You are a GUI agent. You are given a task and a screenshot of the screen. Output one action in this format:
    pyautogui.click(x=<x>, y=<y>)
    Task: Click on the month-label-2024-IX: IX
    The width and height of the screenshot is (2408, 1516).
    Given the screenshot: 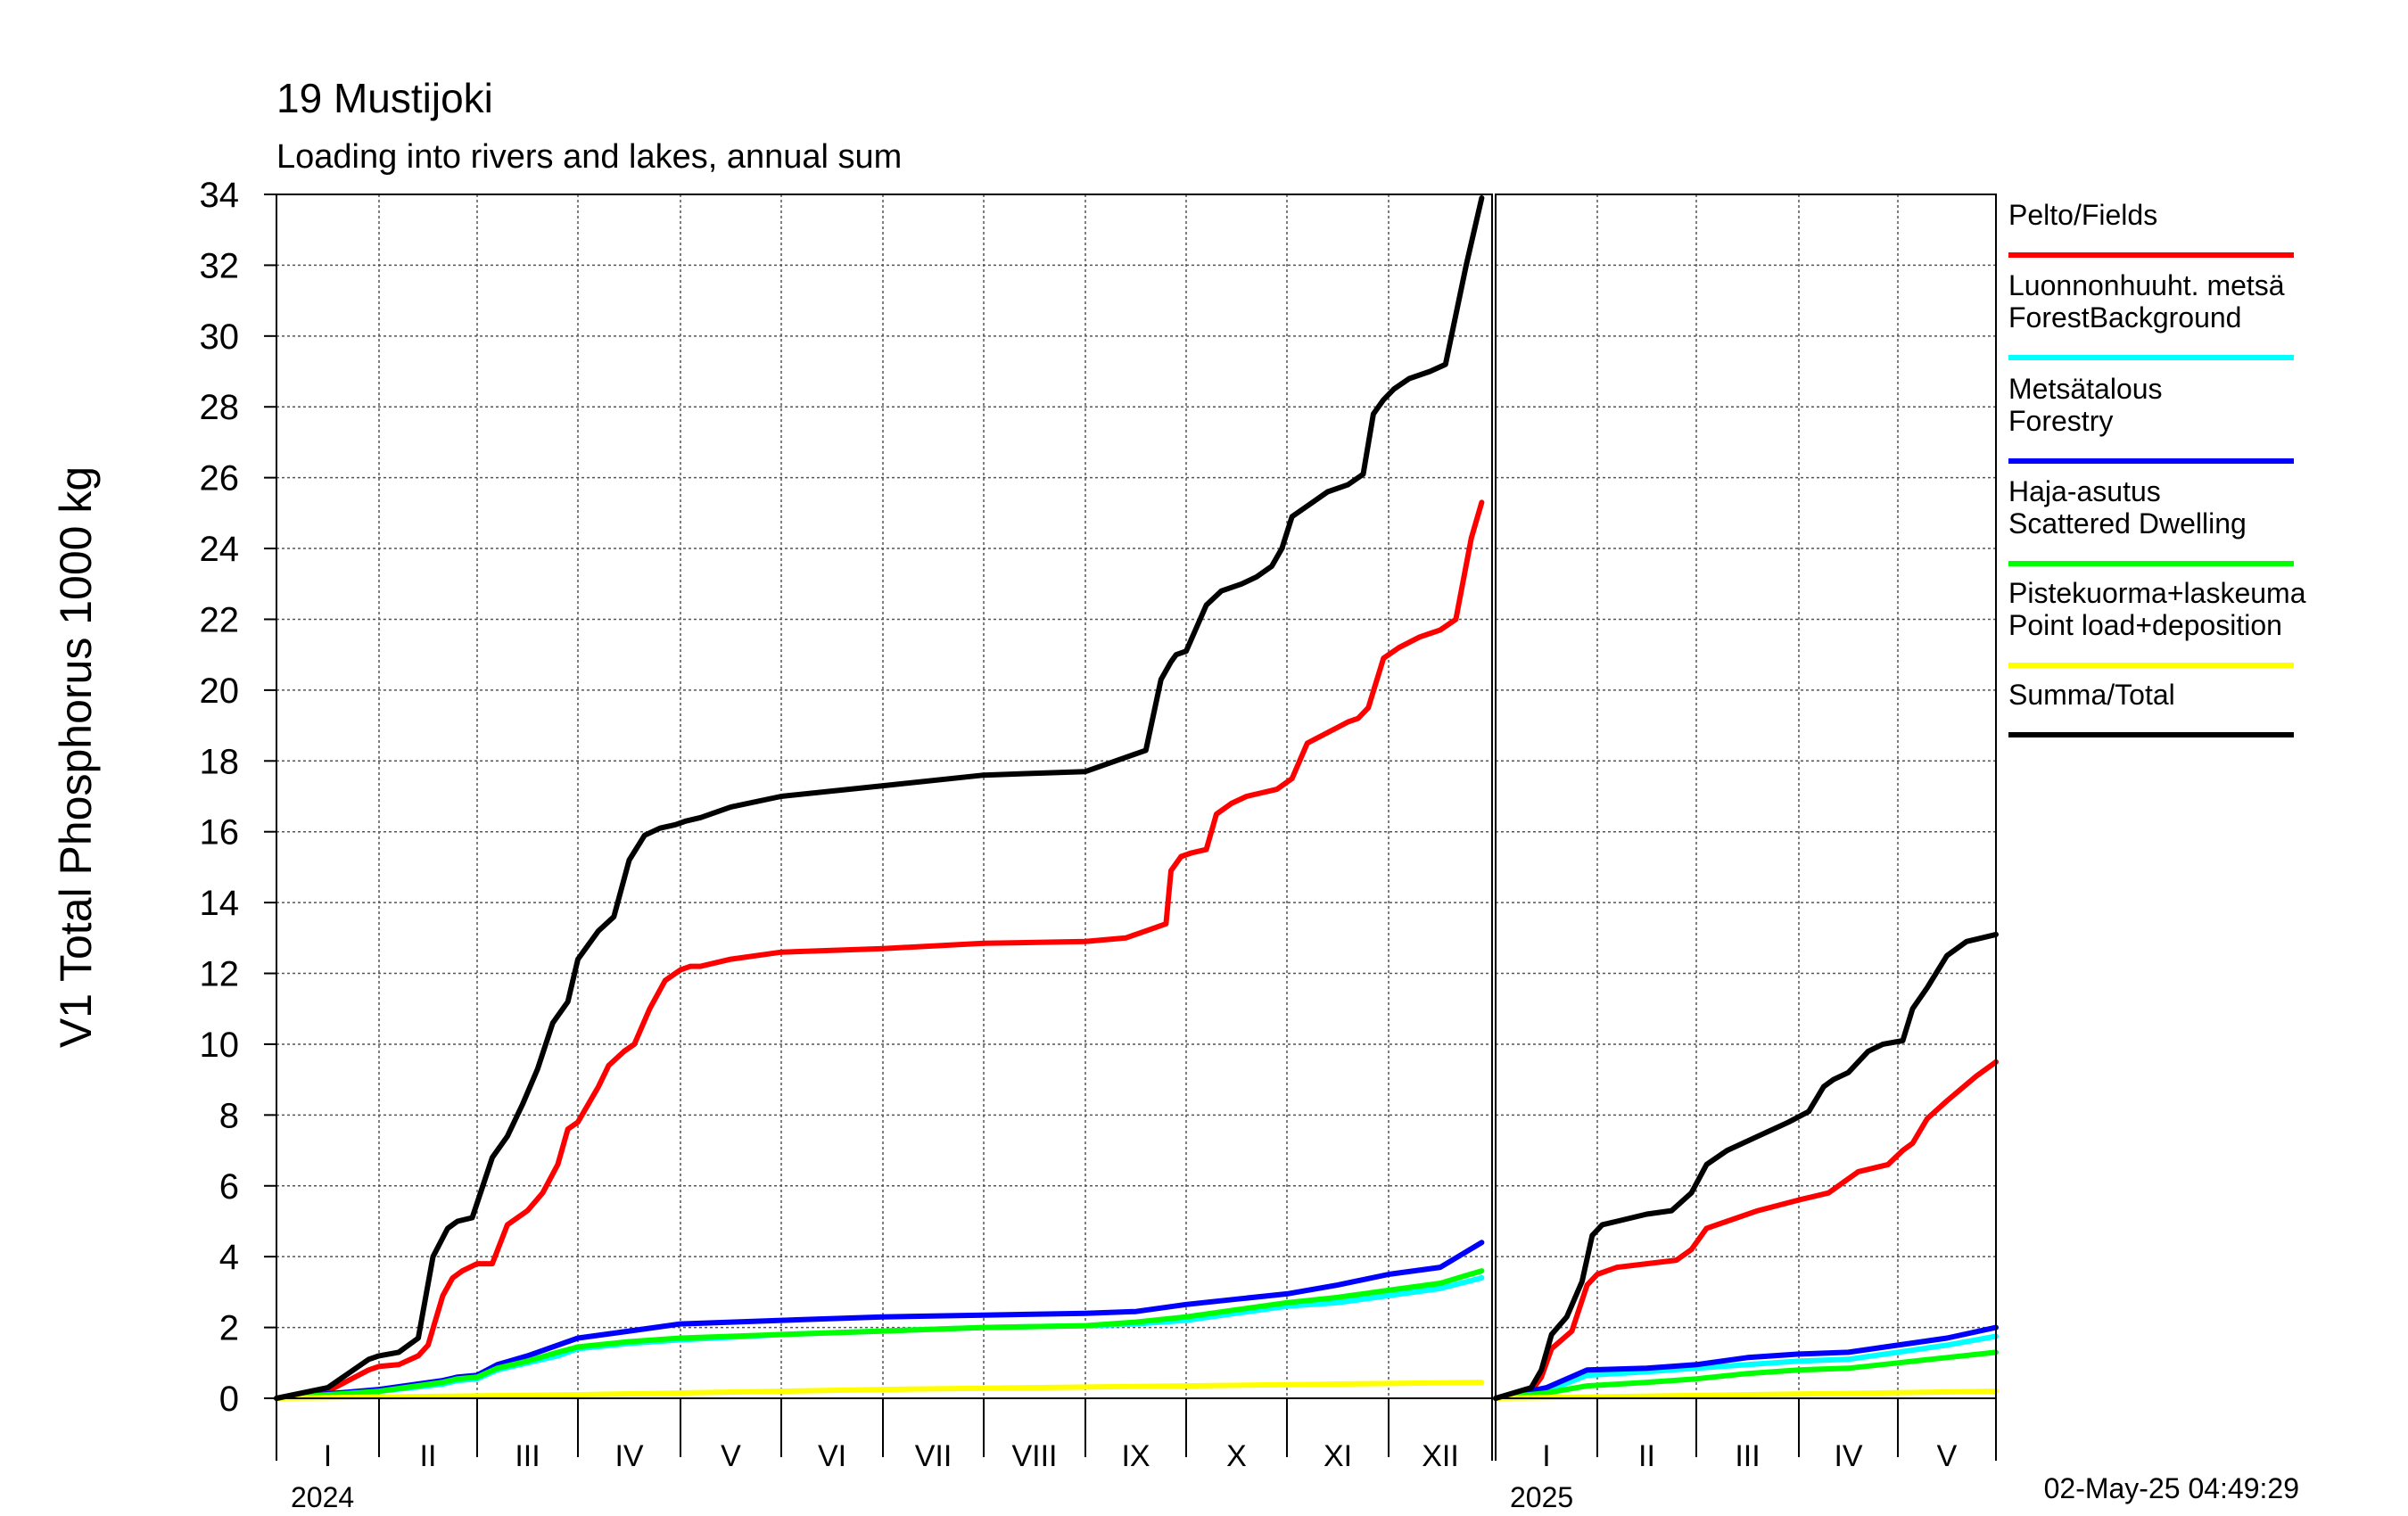 What is the action you would take?
    pyautogui.click(x=1135, y=1456)
    